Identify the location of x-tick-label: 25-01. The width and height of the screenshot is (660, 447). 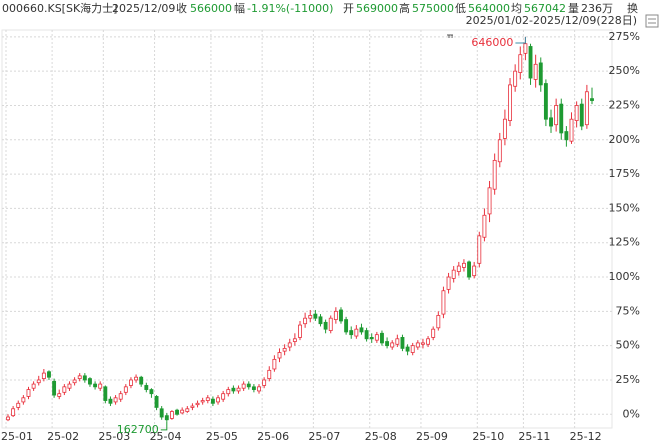
(17, 436).